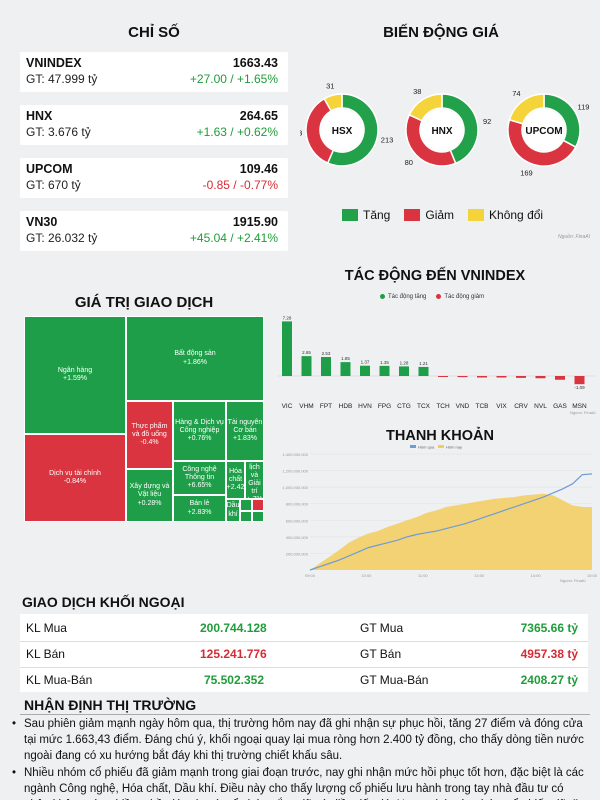 This screenshot has height=800, width=600. I want to click on treemap-tile: Công nghệ Thông tin +6.65%, so click(199, 478).